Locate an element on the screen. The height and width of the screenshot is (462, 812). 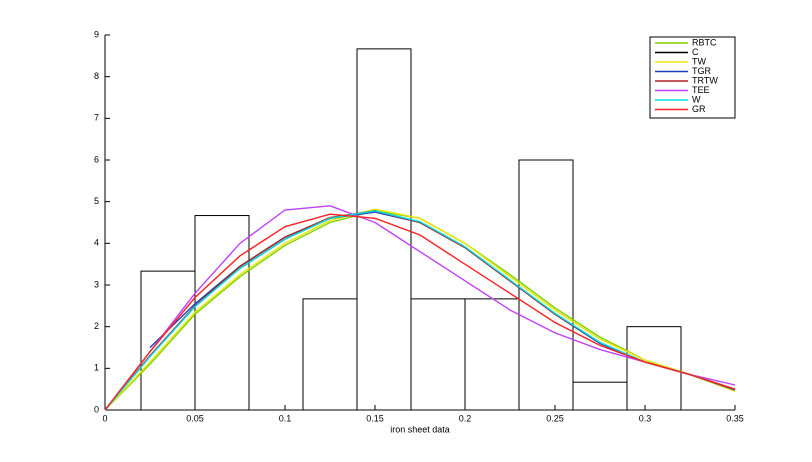
x-tick-label: 0.25 is located at coordinates (555, 418).